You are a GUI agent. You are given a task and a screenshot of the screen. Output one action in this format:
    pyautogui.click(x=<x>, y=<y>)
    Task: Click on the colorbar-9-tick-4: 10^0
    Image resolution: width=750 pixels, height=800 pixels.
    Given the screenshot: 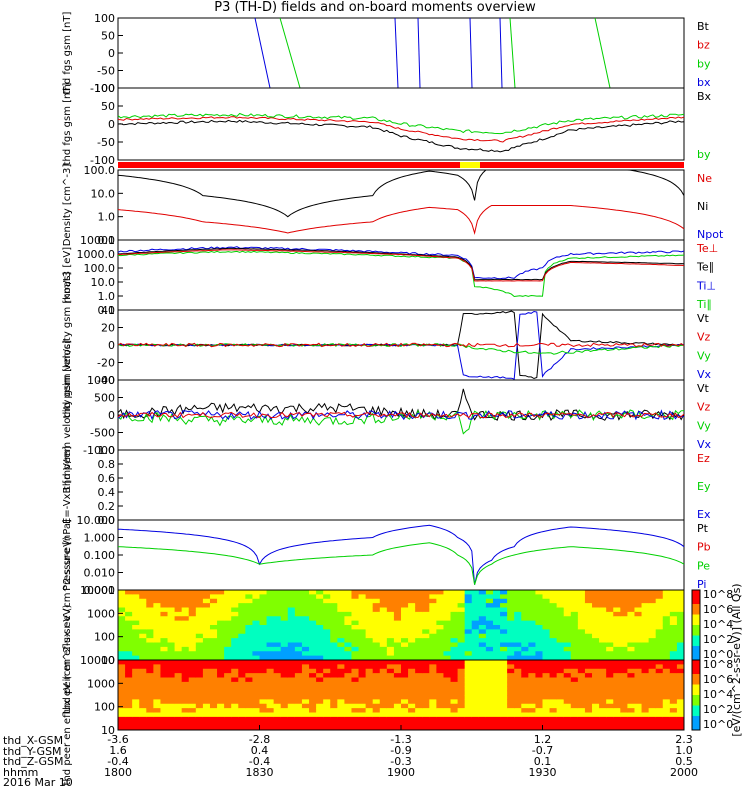 What is the action you would take?
    pyautogui.click(x=718, y=654)
    